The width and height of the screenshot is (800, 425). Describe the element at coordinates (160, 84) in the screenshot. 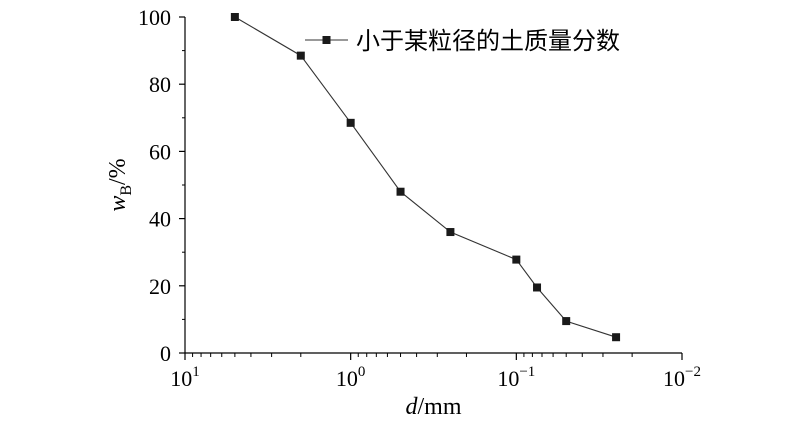

I see `y-tick-label: 80` at that location.